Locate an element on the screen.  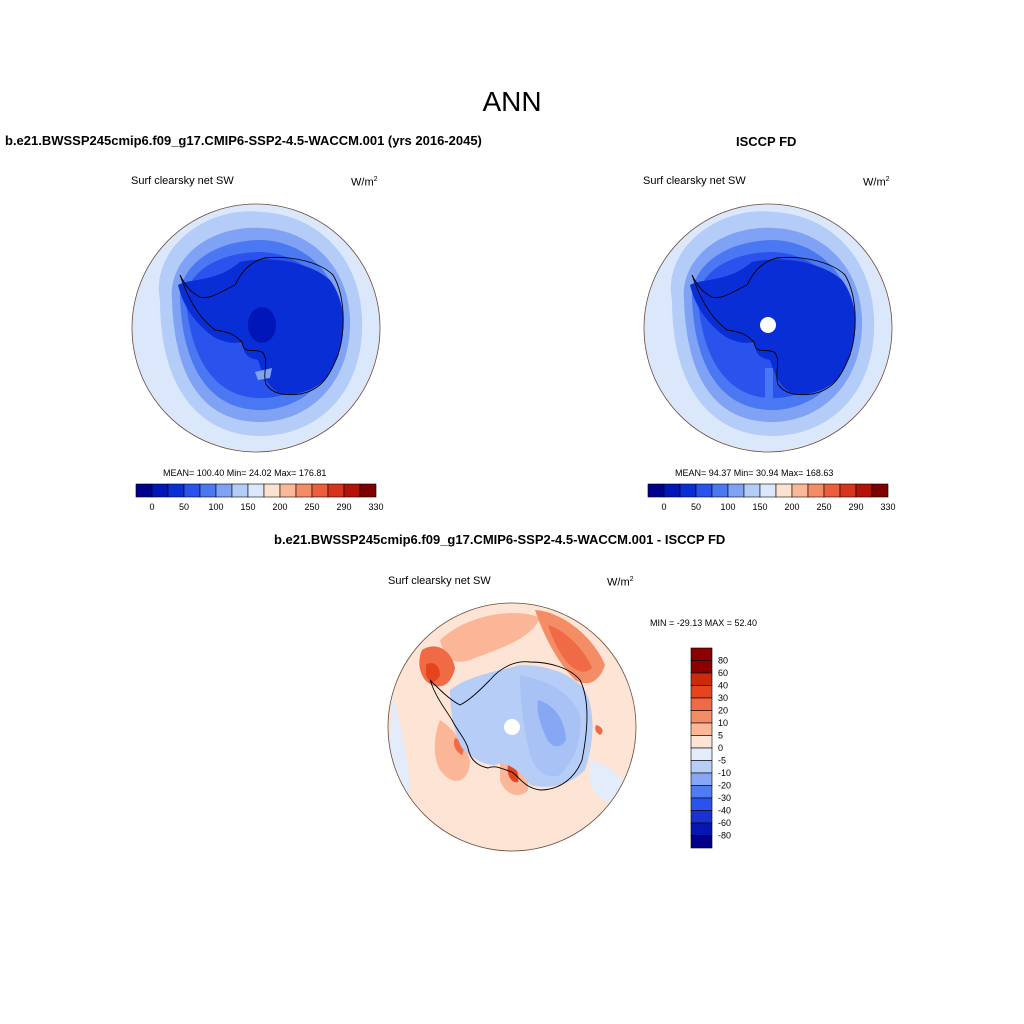
model-stats: MEAN= 100.40 Min= 24.02 Max= 176.81 is located at coordinates (245, 473).